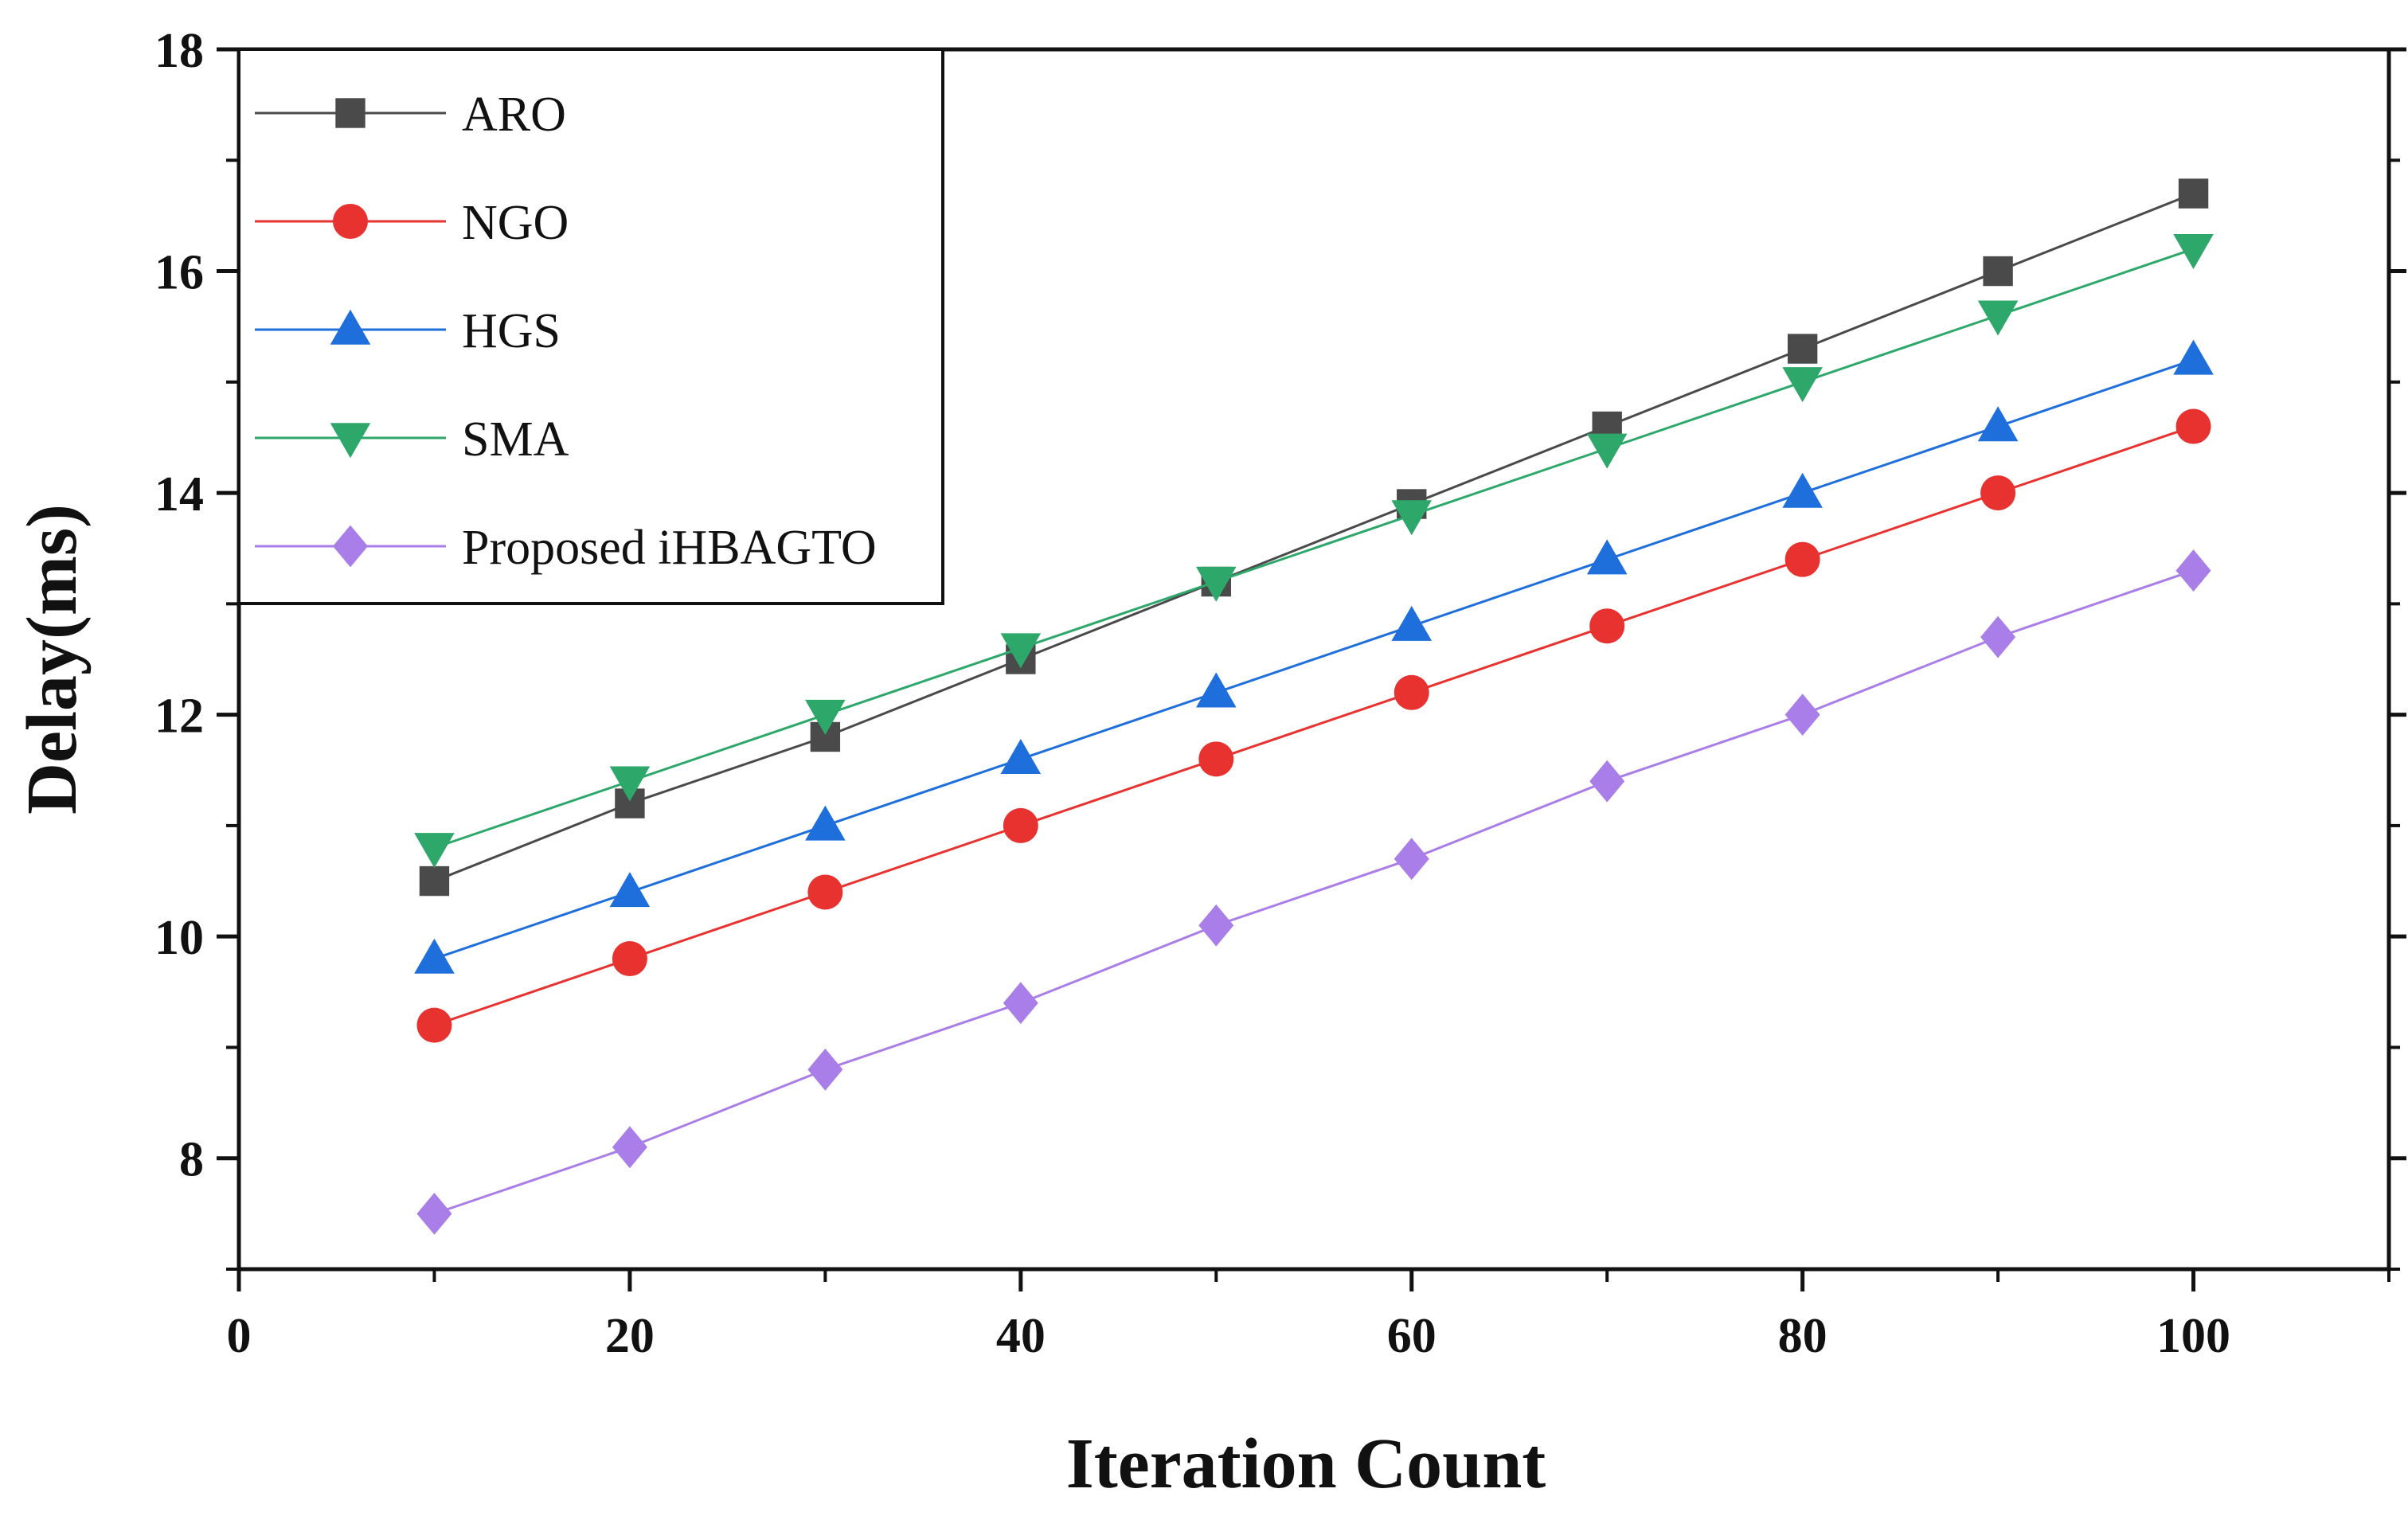 The height and width of the screenshot is (1516, 2408). Describe the element at coordinates (1803, 1336) in the screenshot. I see `x-tick-label: 80` at that location.